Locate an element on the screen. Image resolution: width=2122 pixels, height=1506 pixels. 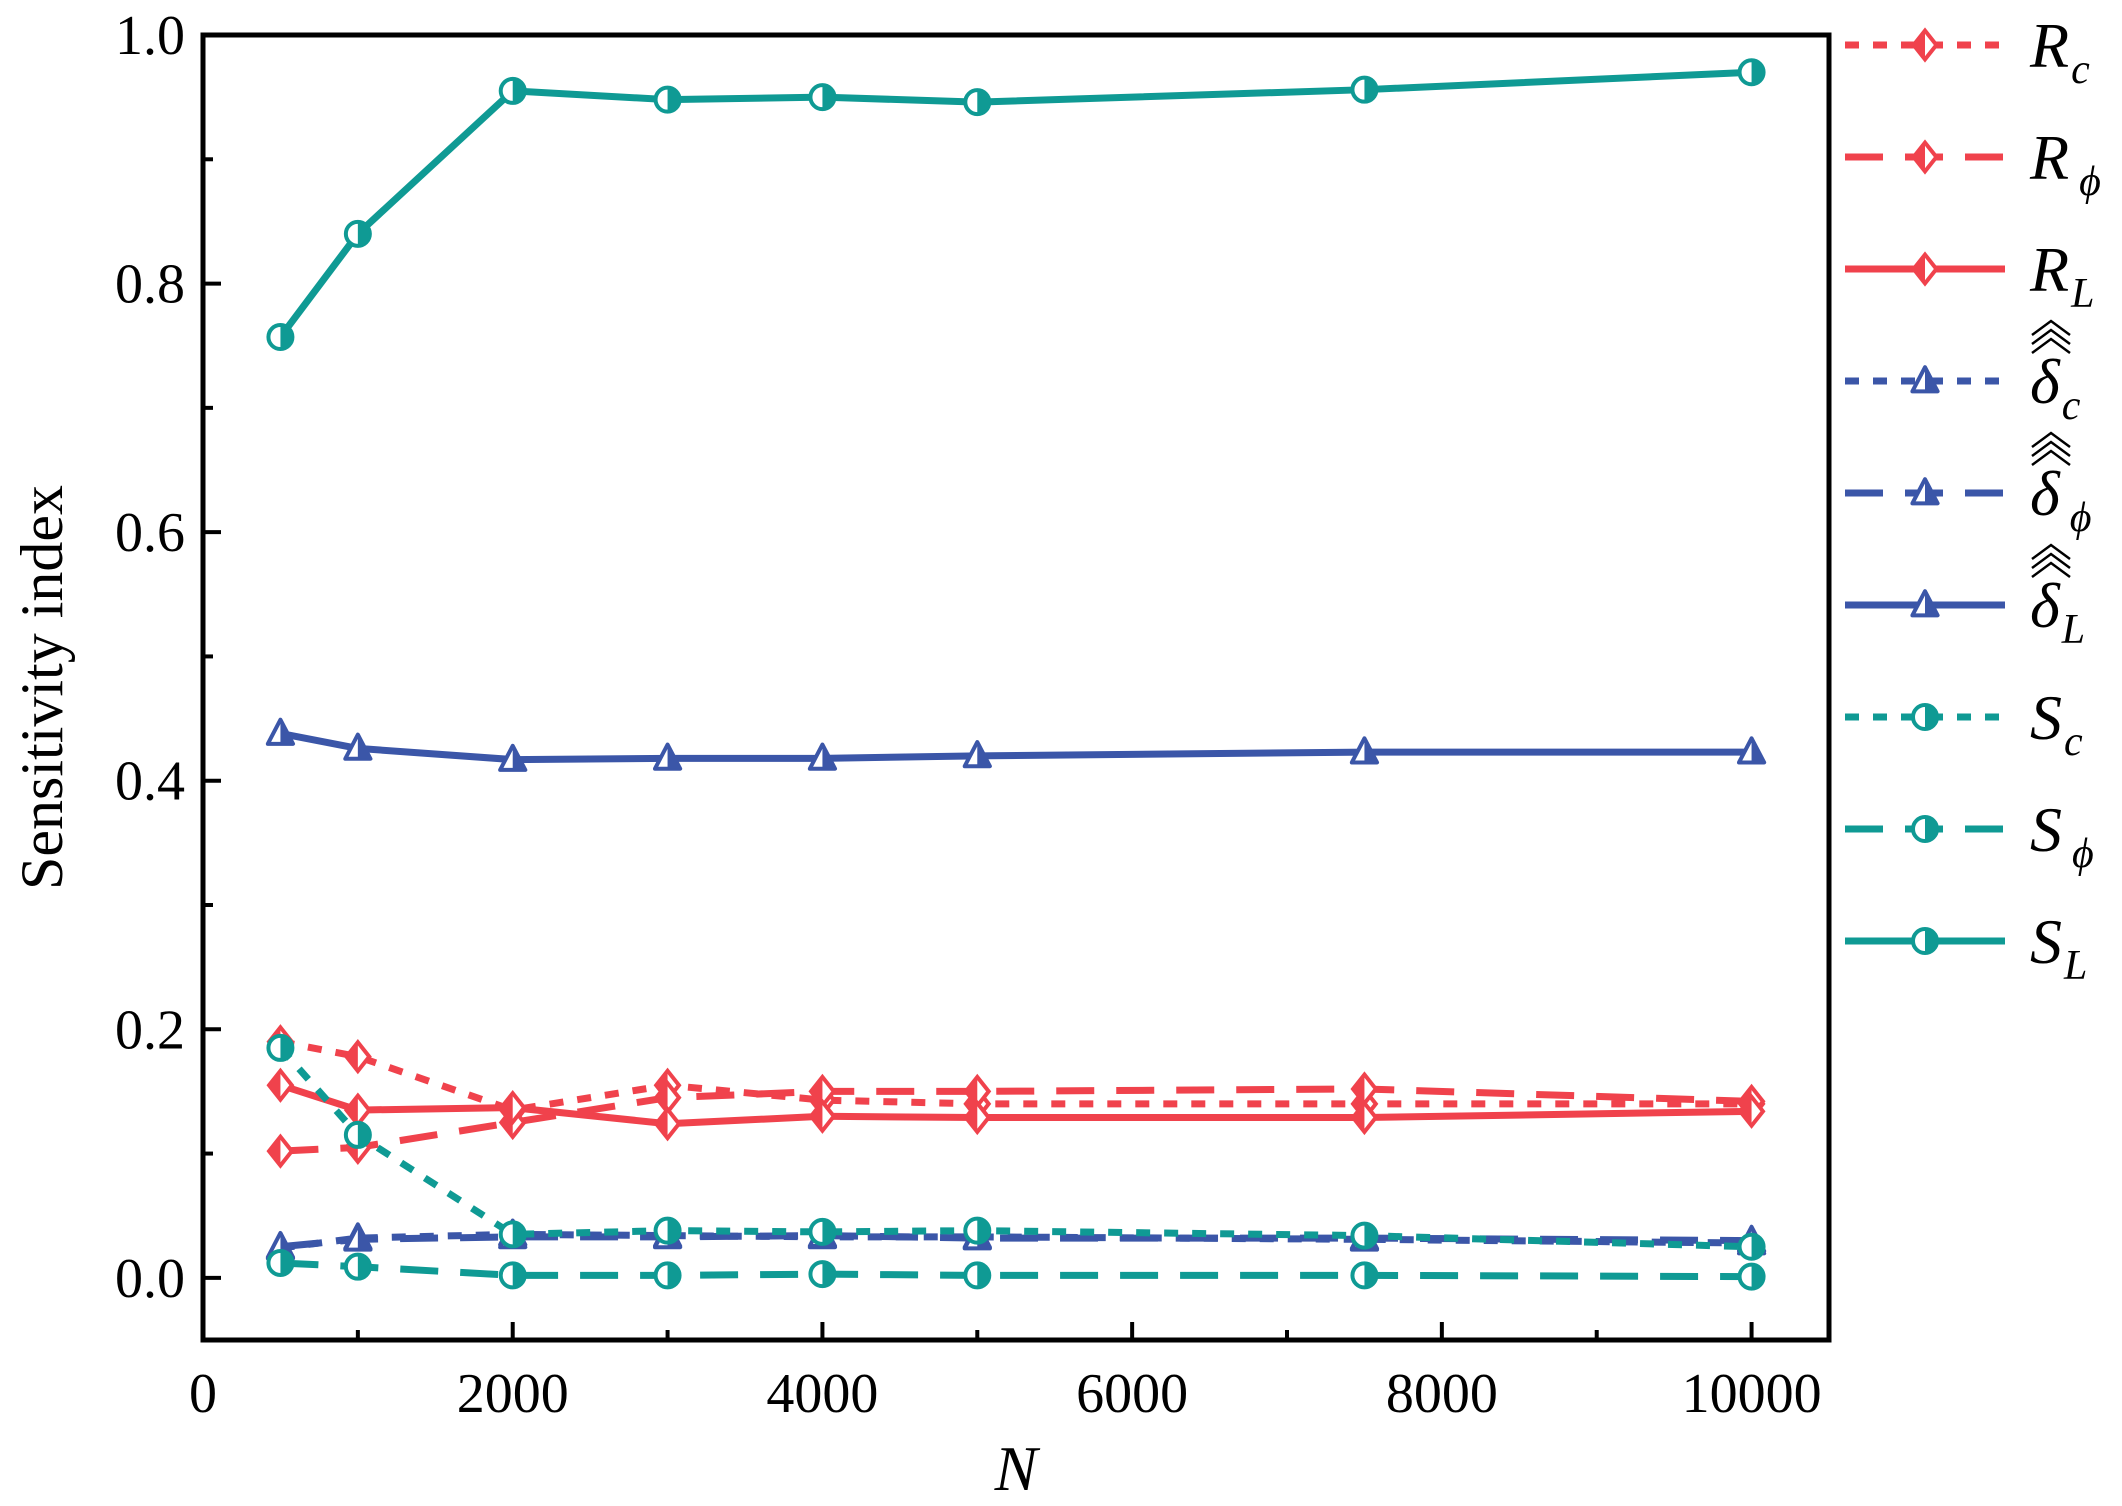
series-S_phi is located at coordinates (1016, 1269).